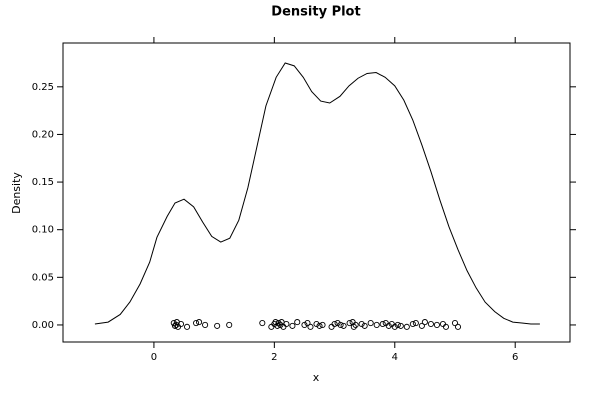 The image size is (600, 400). What do you see at coordinates (154, 357) in the screenshot?
I see `x-tick-label: 0` at bounding box center [154, 357].